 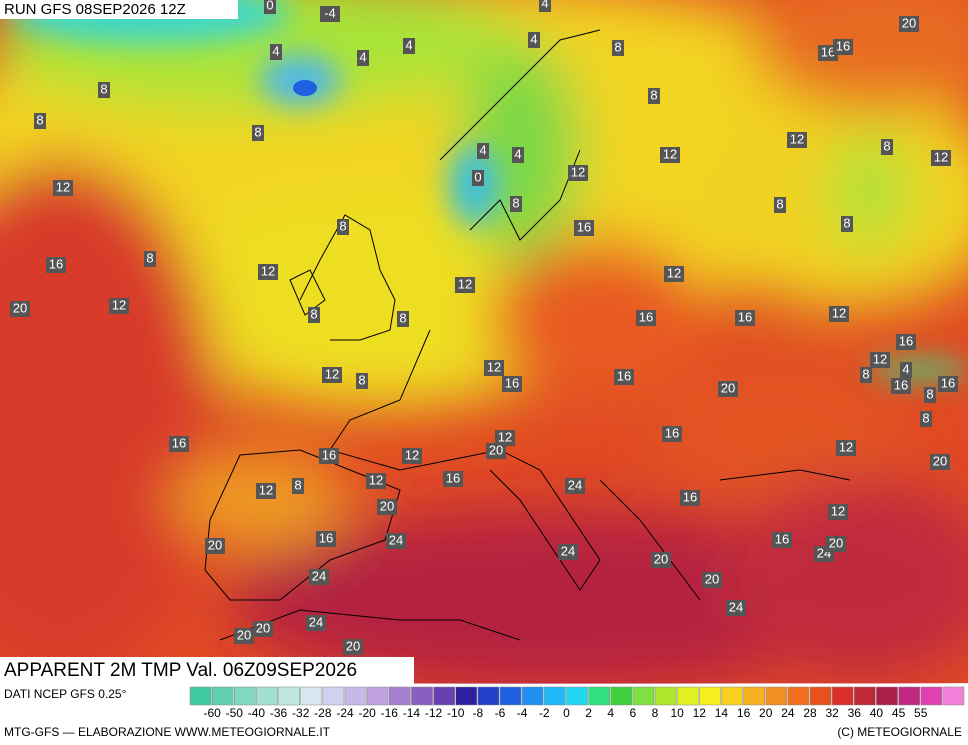 I want to click on legend-tick-label: -6, so click(x=500, y=713).